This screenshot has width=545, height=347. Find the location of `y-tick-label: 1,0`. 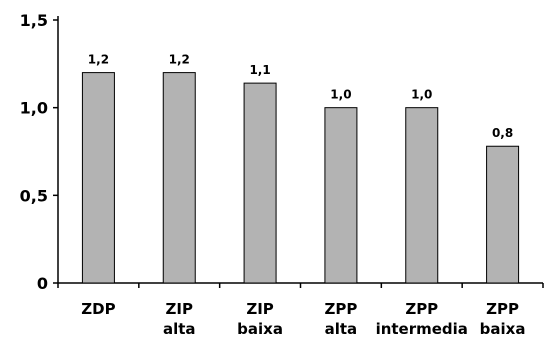

y-tick-label: 1,0 is located at coordinates (34, 108).